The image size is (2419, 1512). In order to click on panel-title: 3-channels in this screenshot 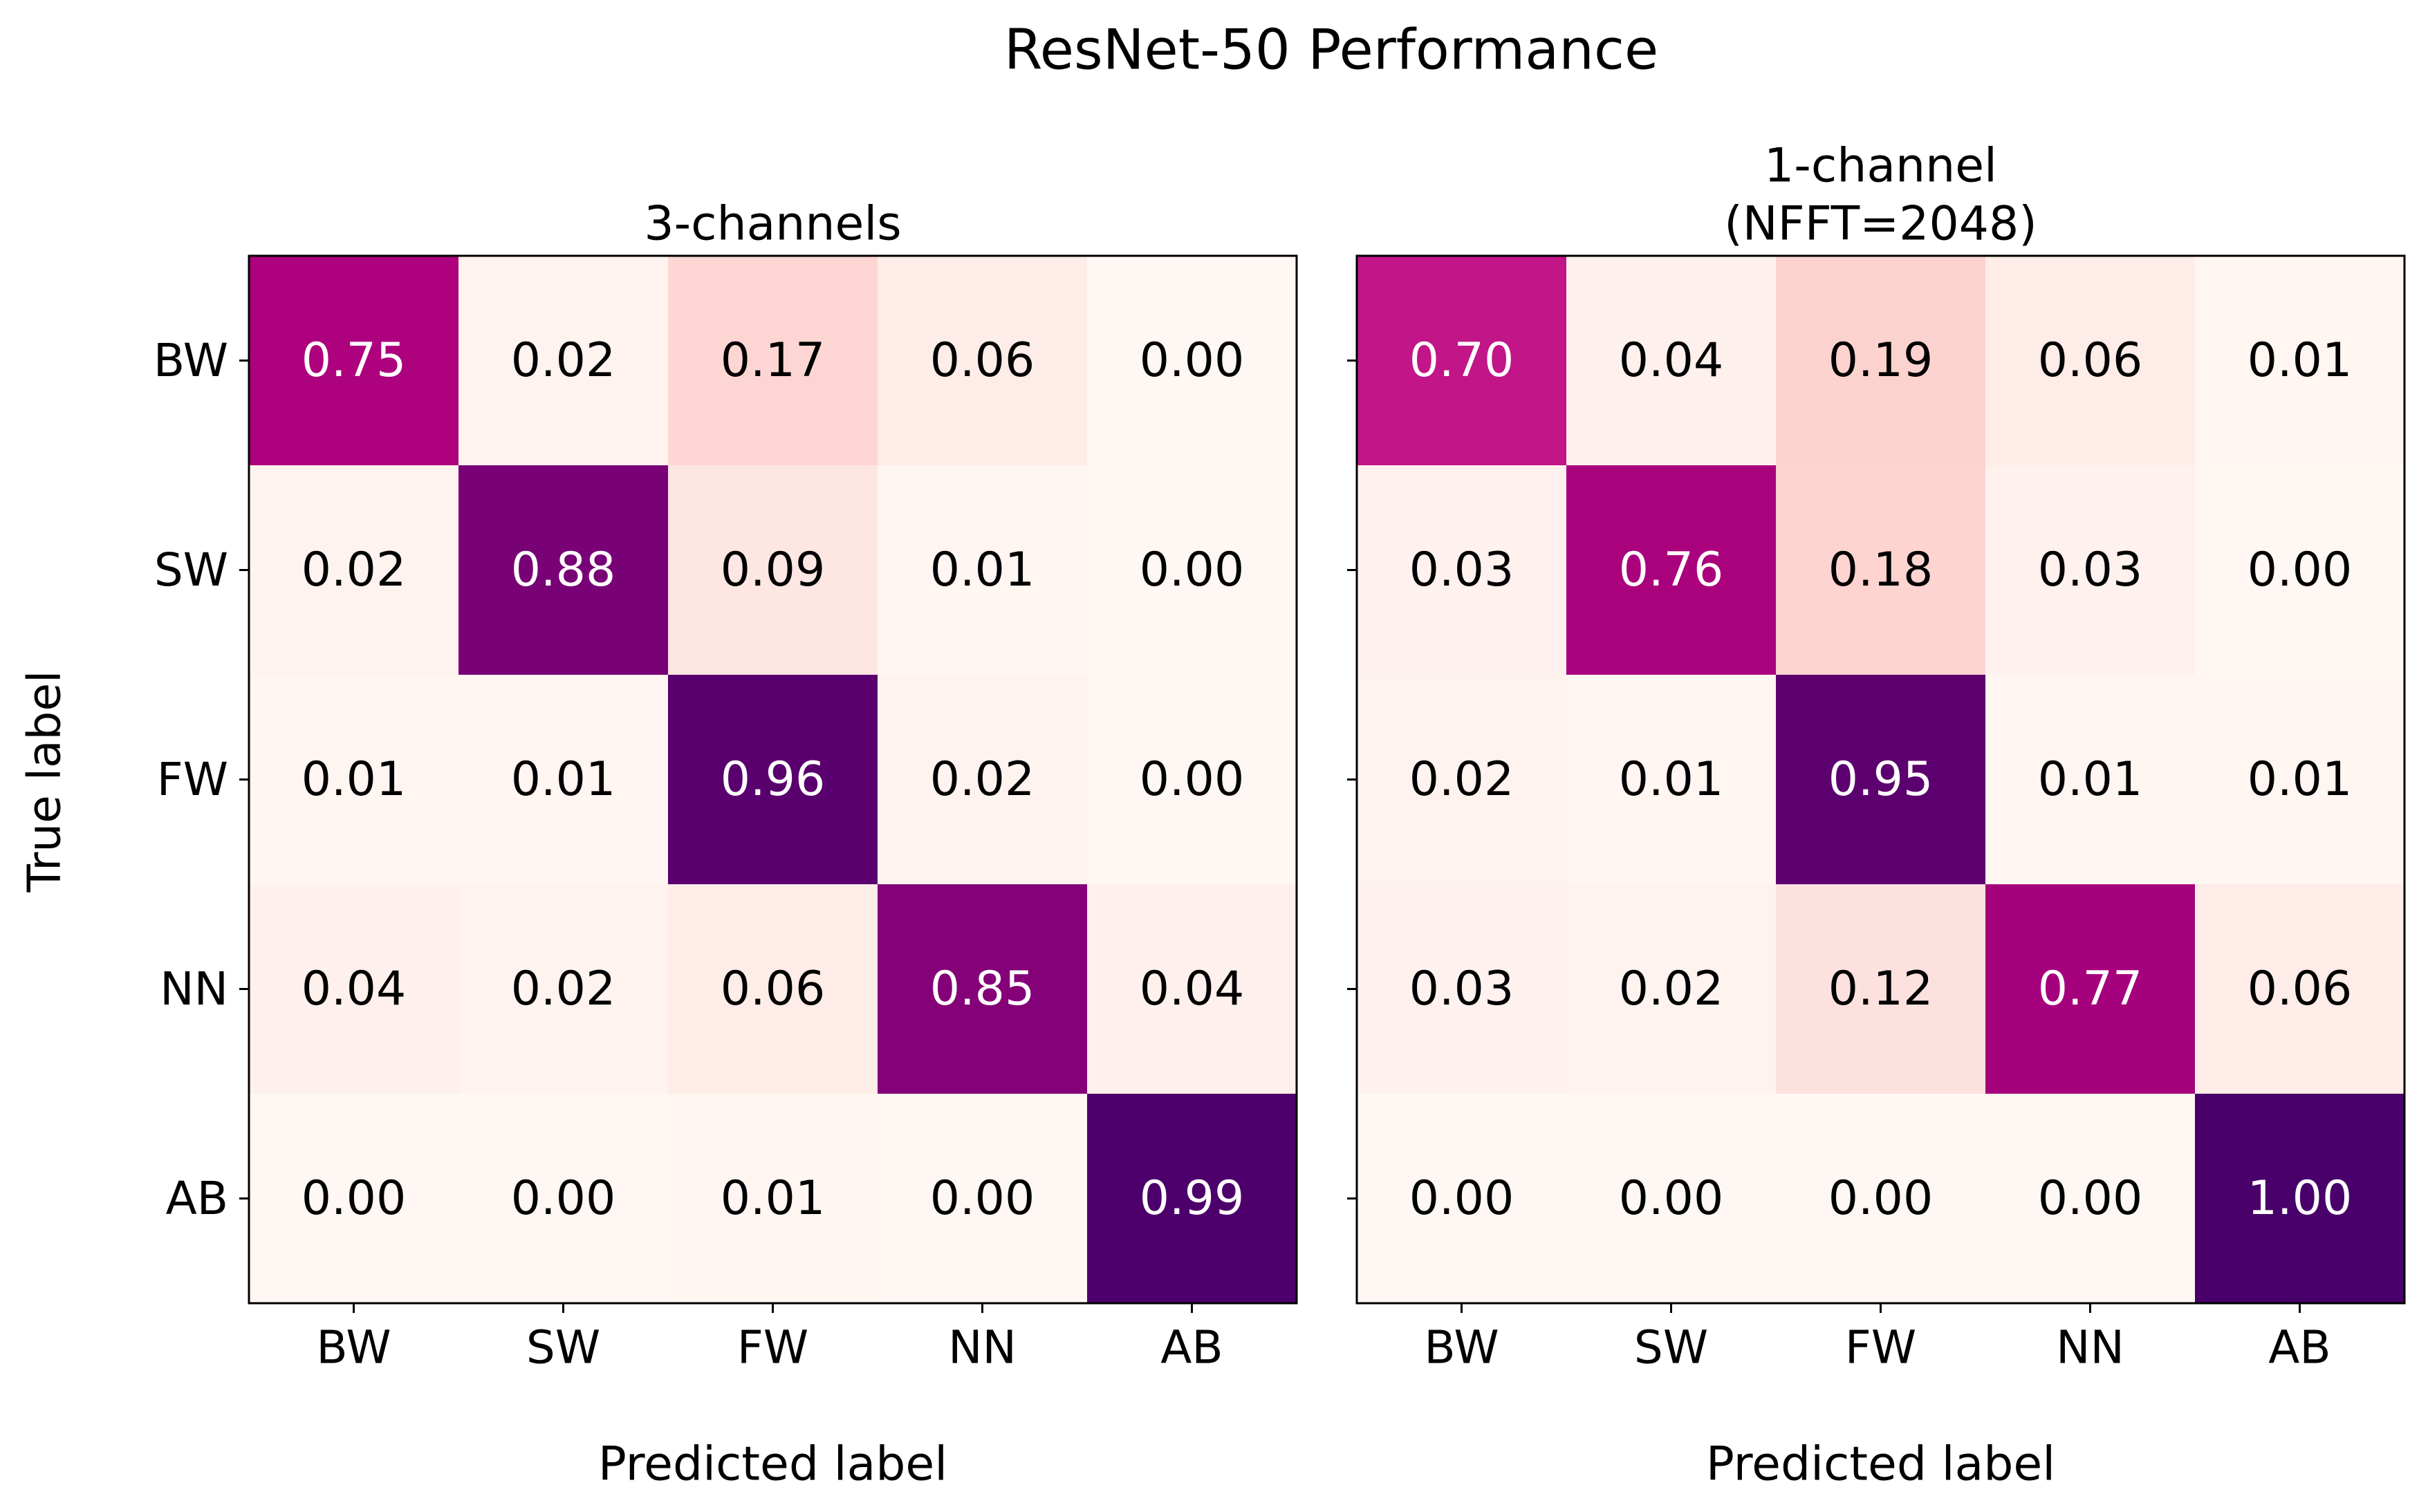, I will do `click(772, 224)`.